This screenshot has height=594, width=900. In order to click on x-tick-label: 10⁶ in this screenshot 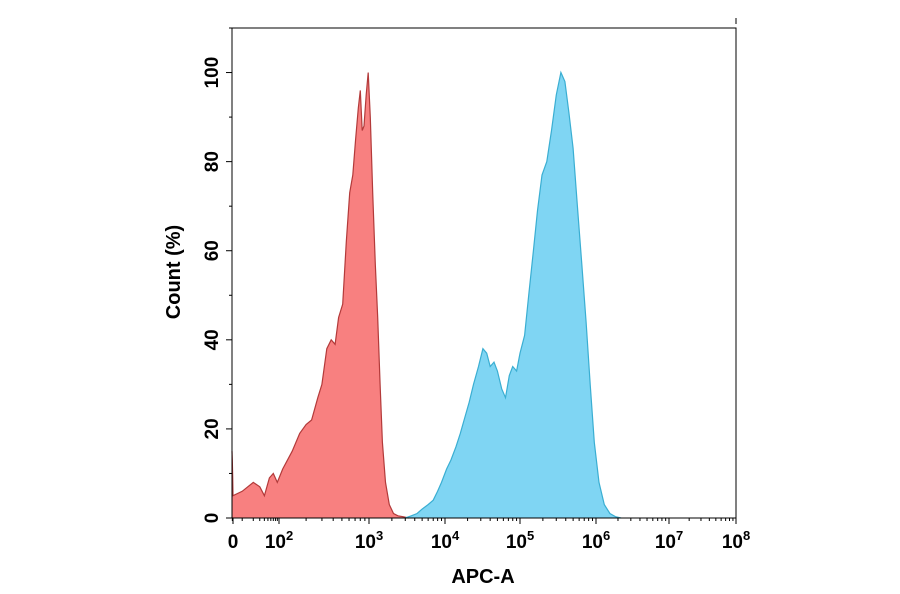, I will do `click(596, 540)`.